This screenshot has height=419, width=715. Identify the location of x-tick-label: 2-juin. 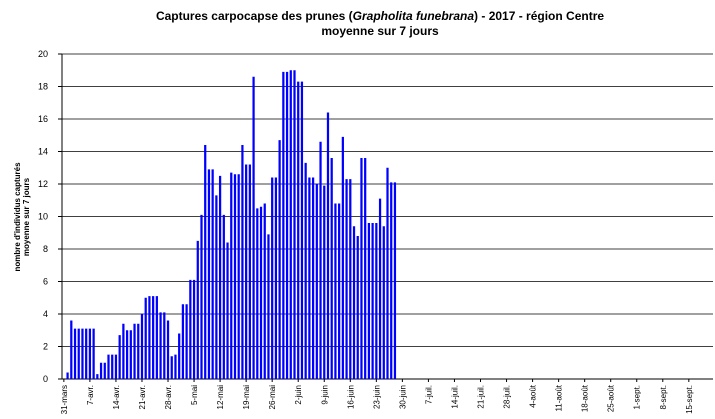
(298, 395).